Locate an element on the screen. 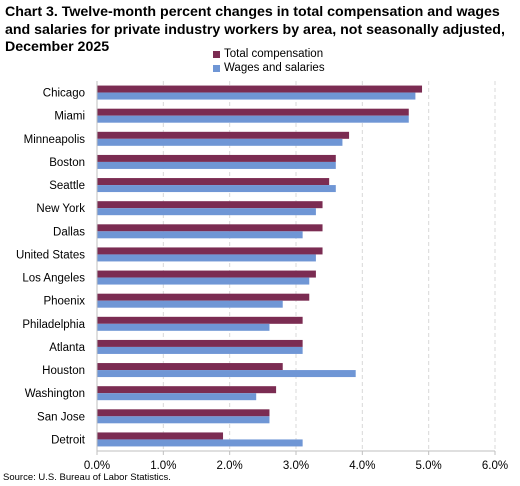 This screenshot has width=520, height=486. x-tick-label: 4.0% is located at coordinates (362, 466).